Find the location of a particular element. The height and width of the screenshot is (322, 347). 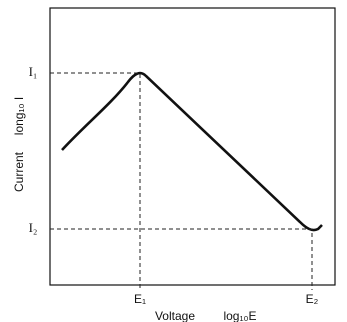

y-marker-label: I₂ is located at coordinates (33, 227).